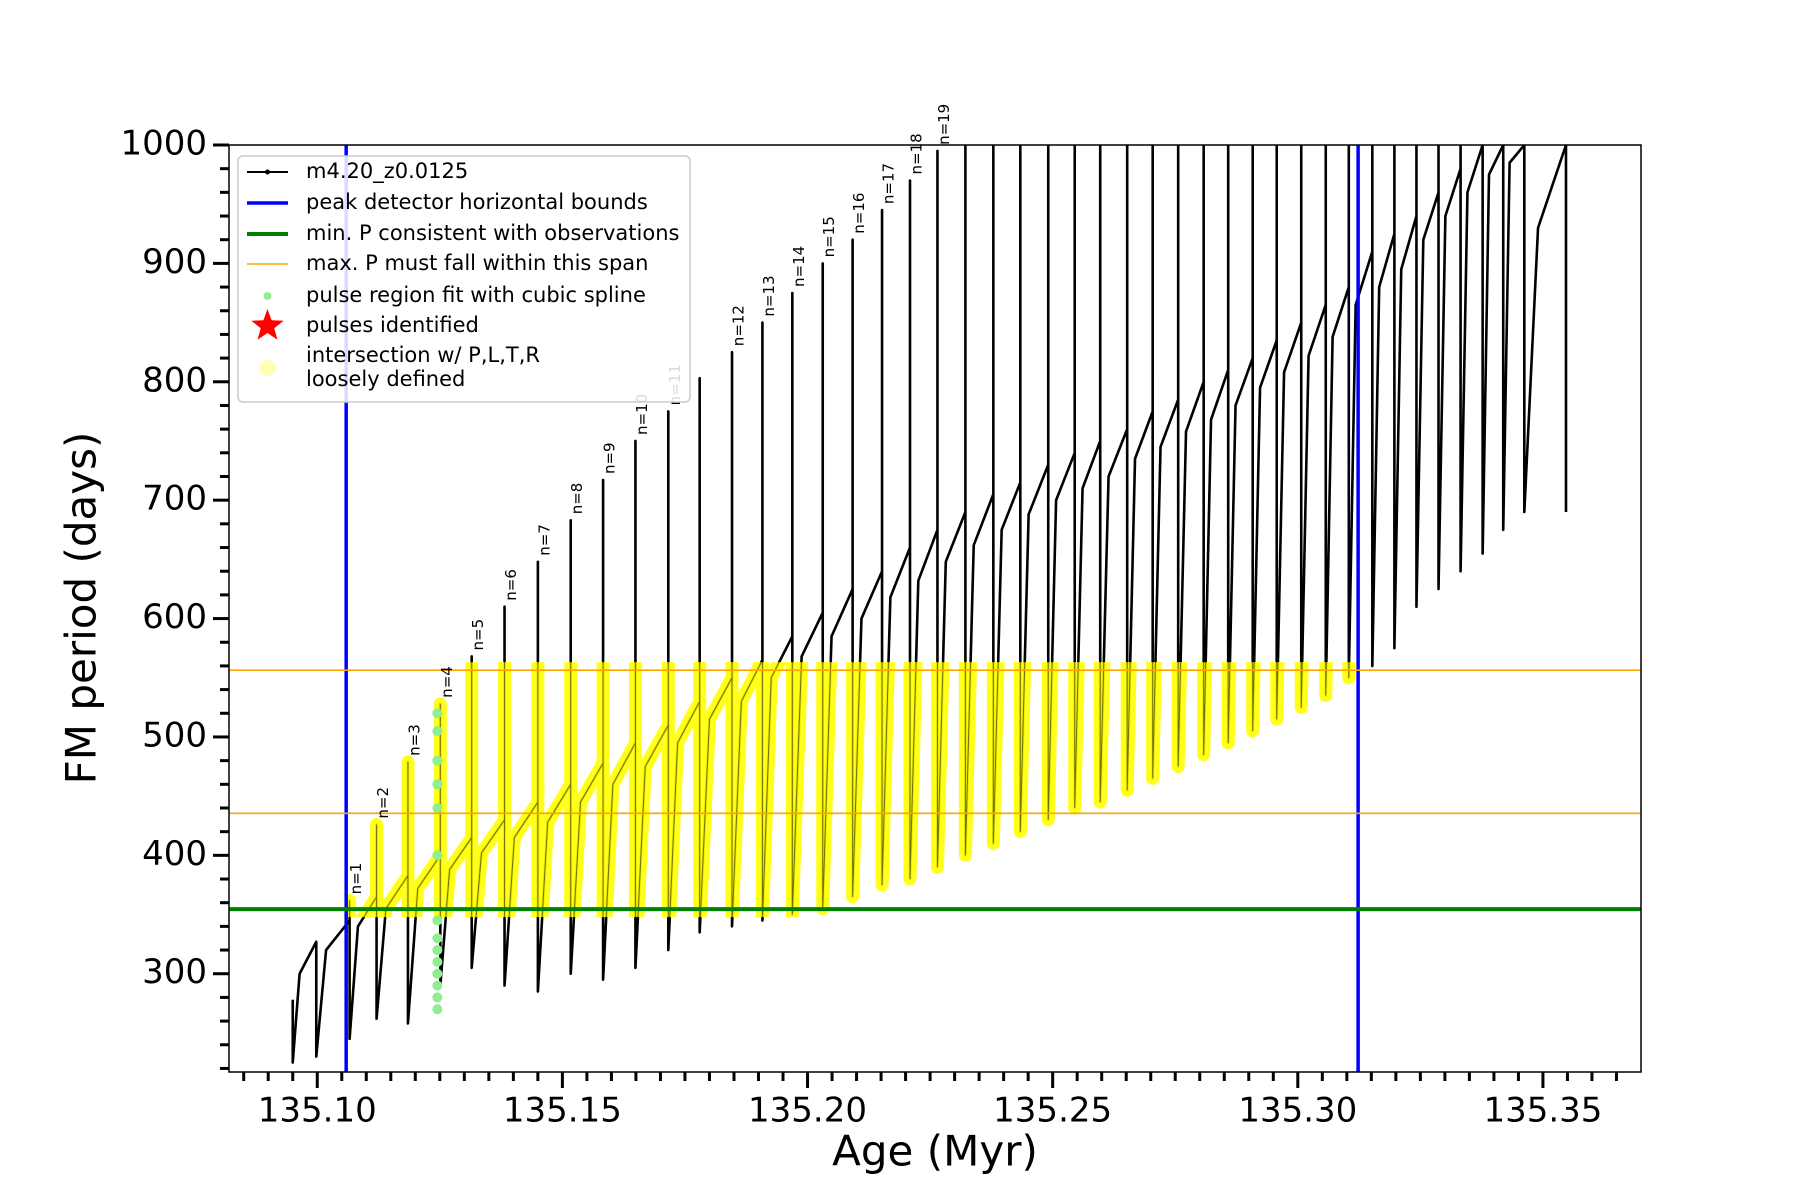 Image resolution: width=1800 pixels, height=1200 pixels. I want to click on pulse-annotation: n=9, so click(610, 458).